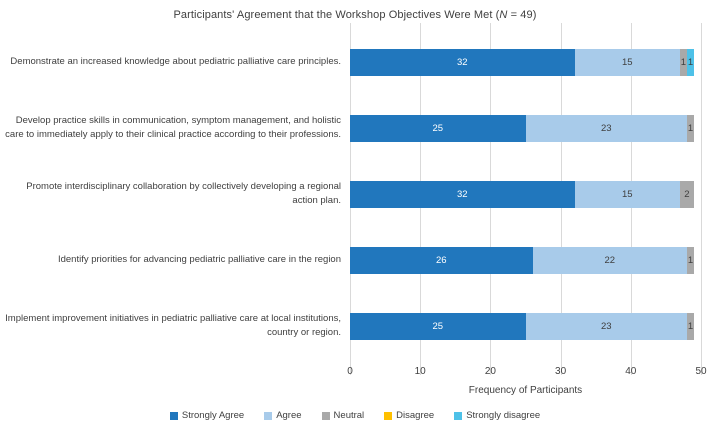 This screenshot has width=710, height=421. What do you see at coordinates (289, 415) in the screenshot?
I see `legend-label: Agree` at bounding box center [289, 415].